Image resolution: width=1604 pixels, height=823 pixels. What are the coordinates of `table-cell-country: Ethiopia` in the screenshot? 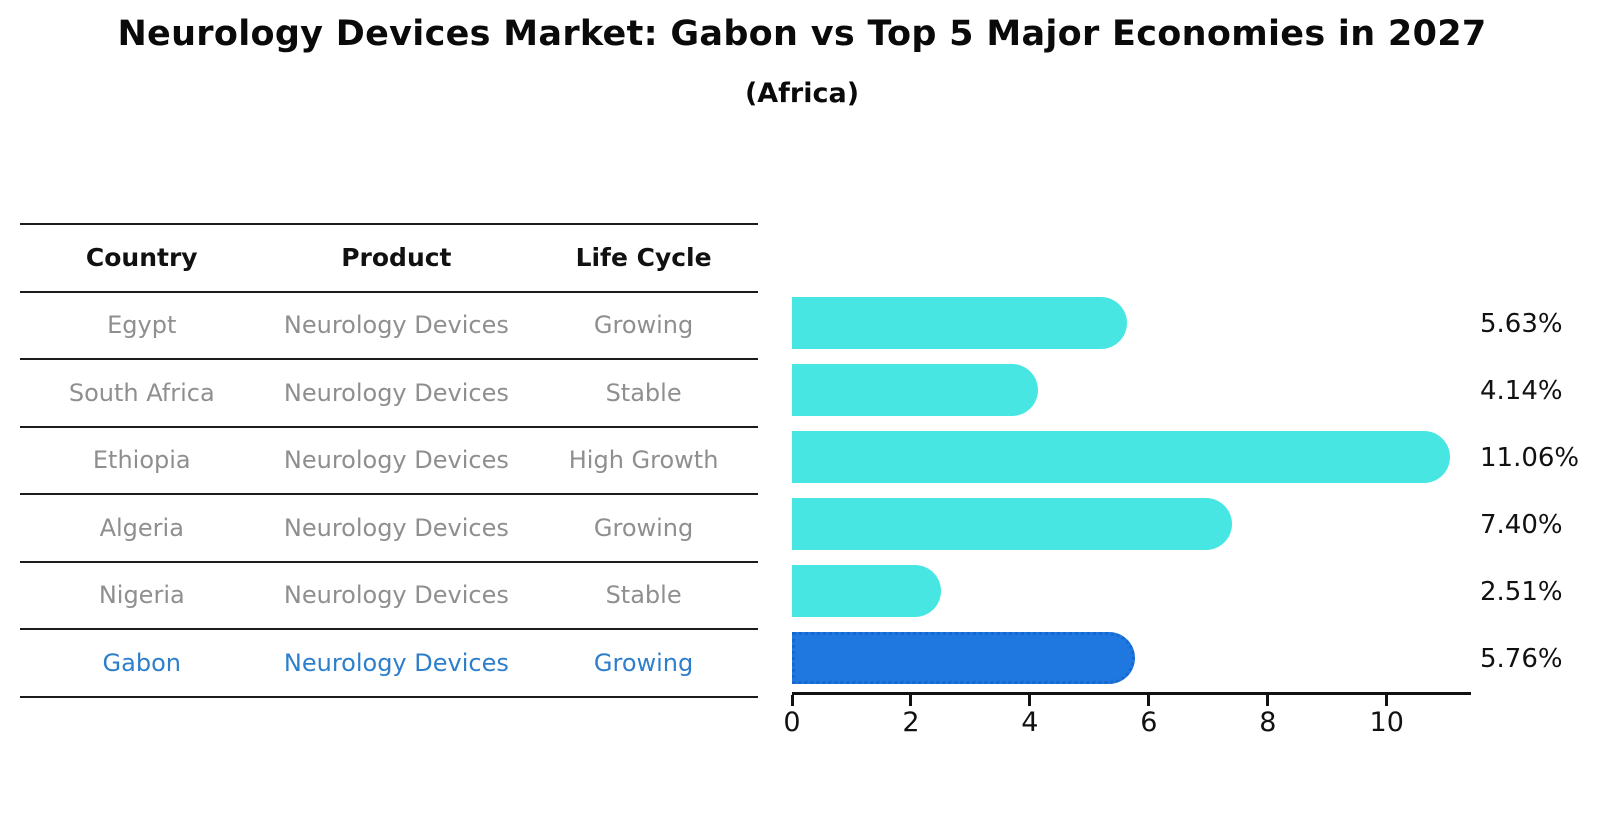 It's located at (141, 460).